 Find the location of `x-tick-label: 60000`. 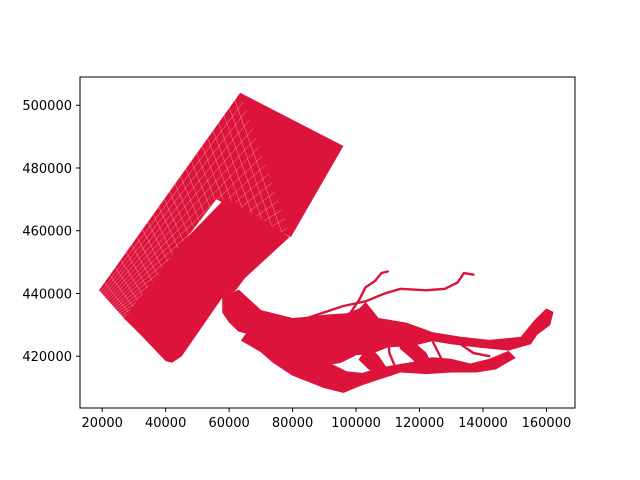

x-tick-label: 60000 is located at coordinates (228, 423).